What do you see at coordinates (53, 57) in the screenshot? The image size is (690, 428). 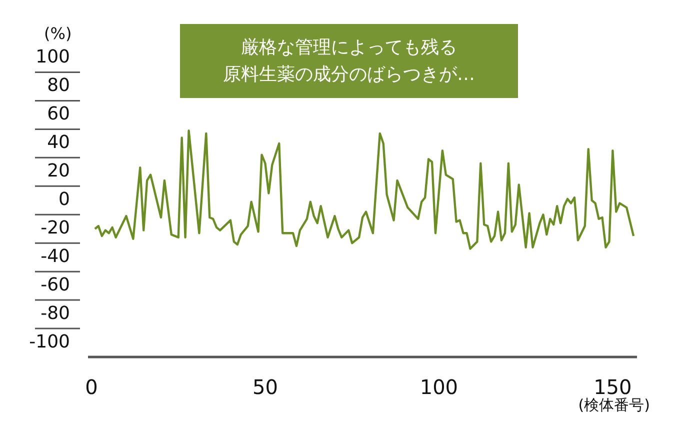 I see `y-tick-label: 100` at bounding box center [53, 57].